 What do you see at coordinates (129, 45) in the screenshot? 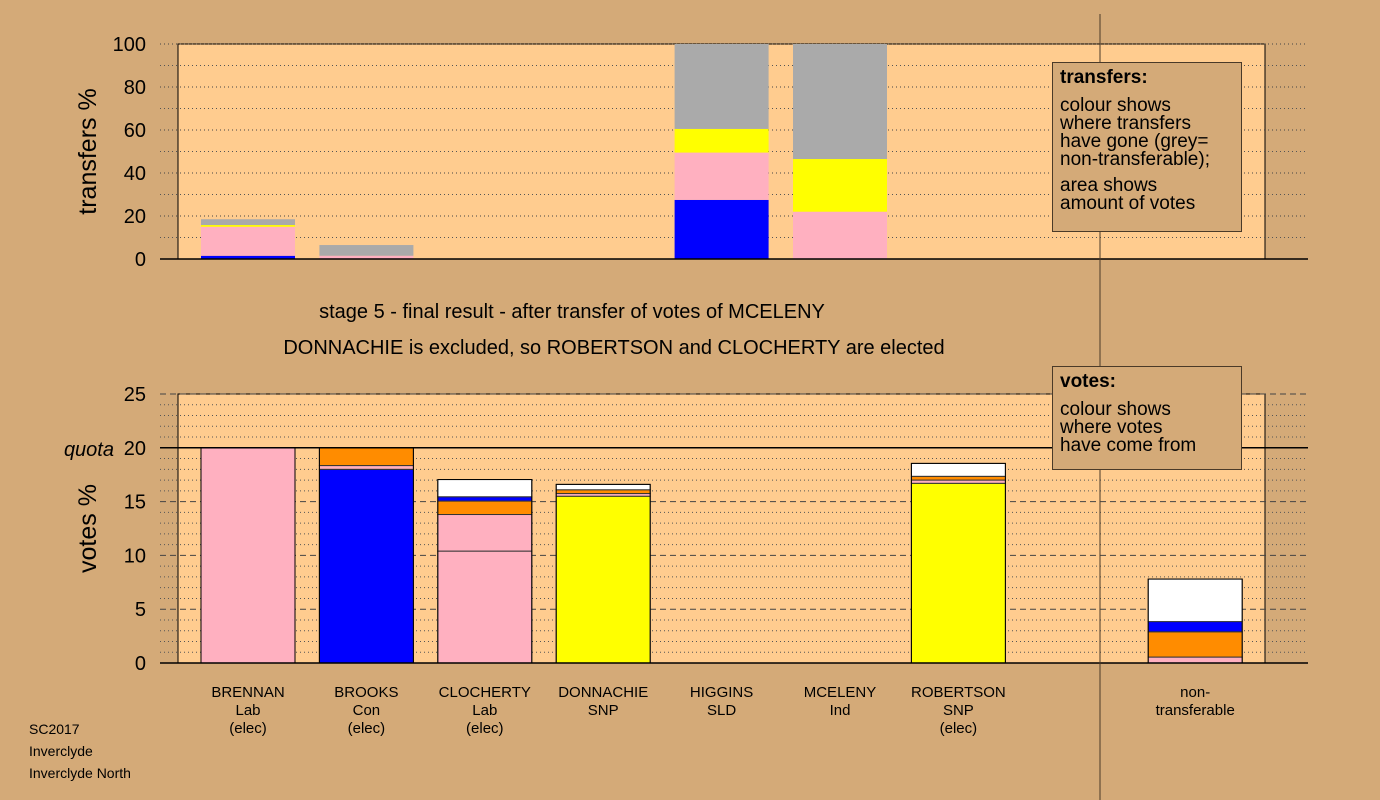
I see `transfers-ytick-label: 100` at bounding box center [129, 45].